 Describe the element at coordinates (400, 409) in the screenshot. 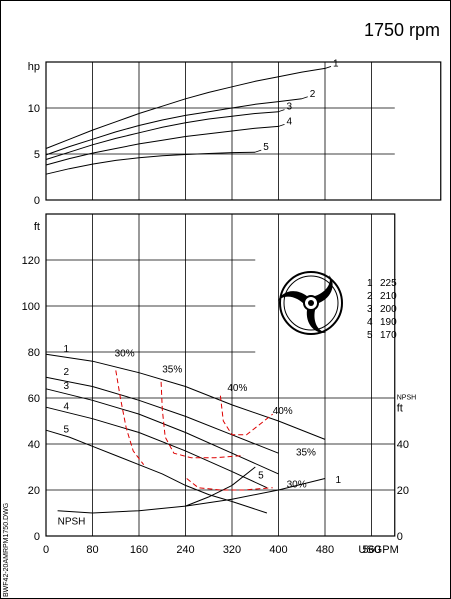

I see `npsh-axis-unit: ft` at that location.